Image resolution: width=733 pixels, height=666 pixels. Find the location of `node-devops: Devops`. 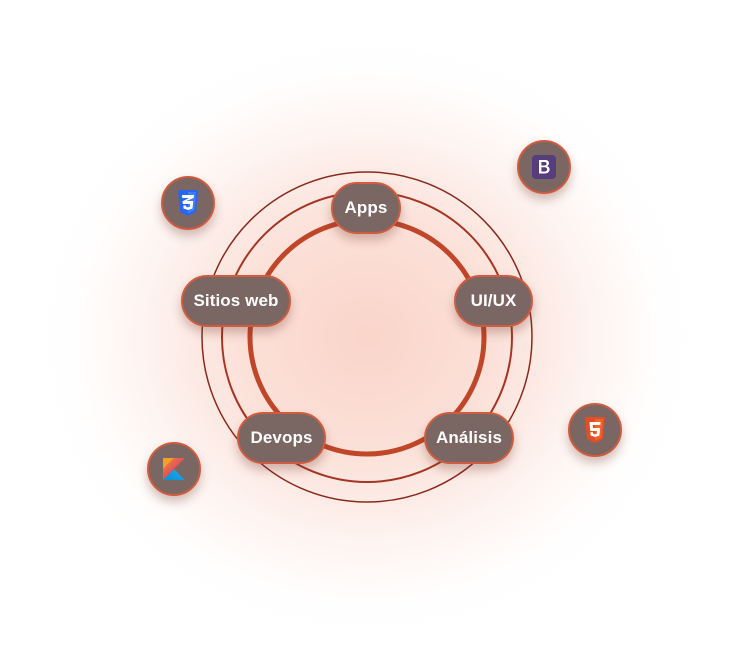

node-devops: Devops is located at coordinates (281, 438).